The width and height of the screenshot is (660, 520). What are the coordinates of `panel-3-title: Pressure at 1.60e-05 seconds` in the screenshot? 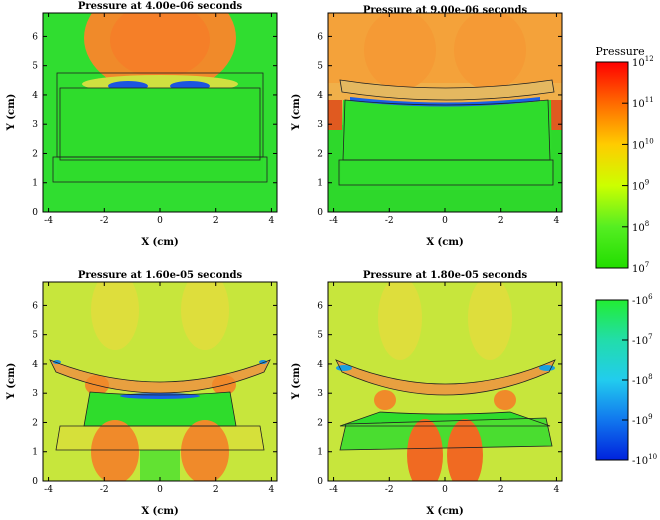 It's located at (160, 275).